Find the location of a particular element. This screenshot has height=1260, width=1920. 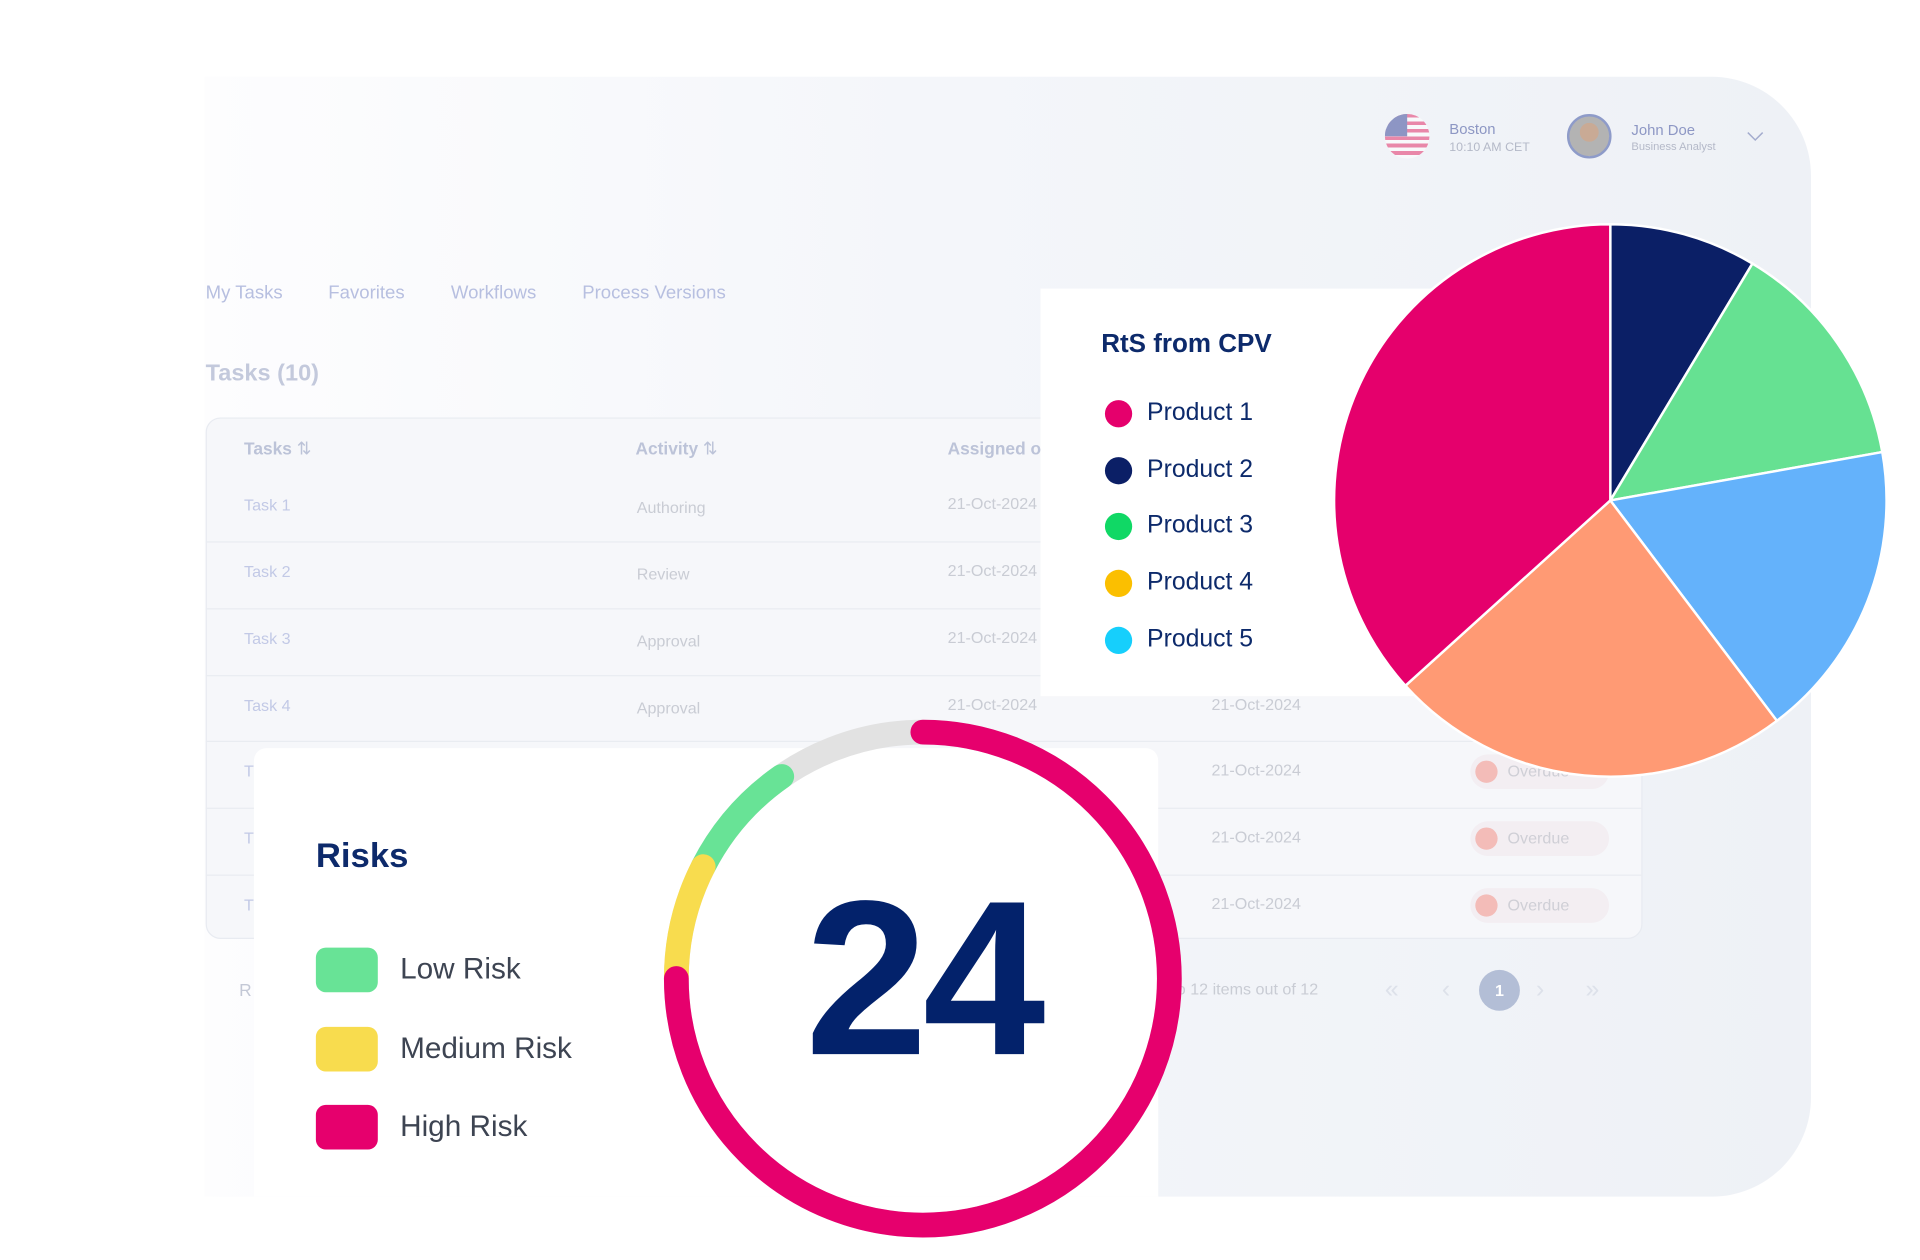

rts-pie-chart is located at coordinates (1610, 500).